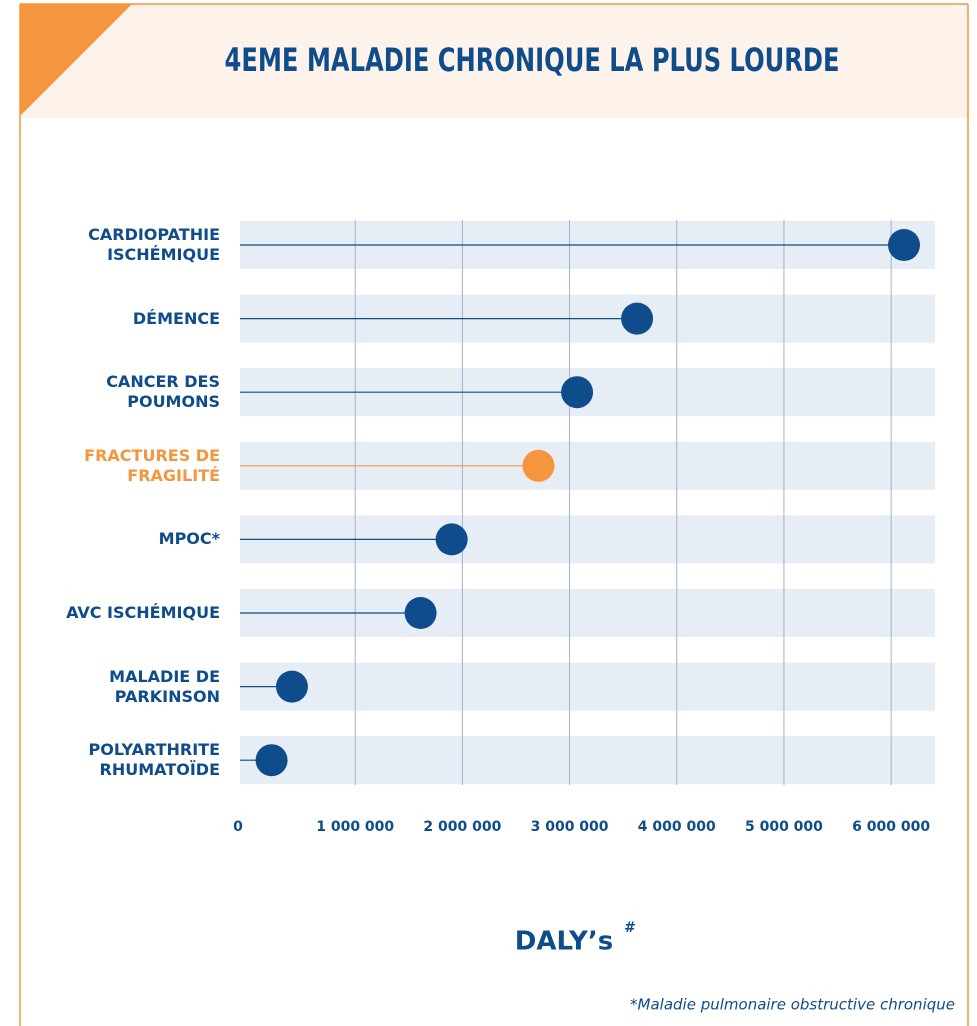  Describe the element at coordinates (355, 827) in the screenshot. I see `x-tick-label: 1 000 000` at that location.